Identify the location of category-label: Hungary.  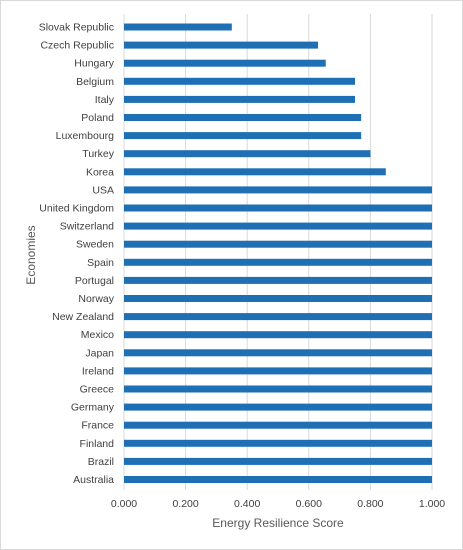
(94, 64).